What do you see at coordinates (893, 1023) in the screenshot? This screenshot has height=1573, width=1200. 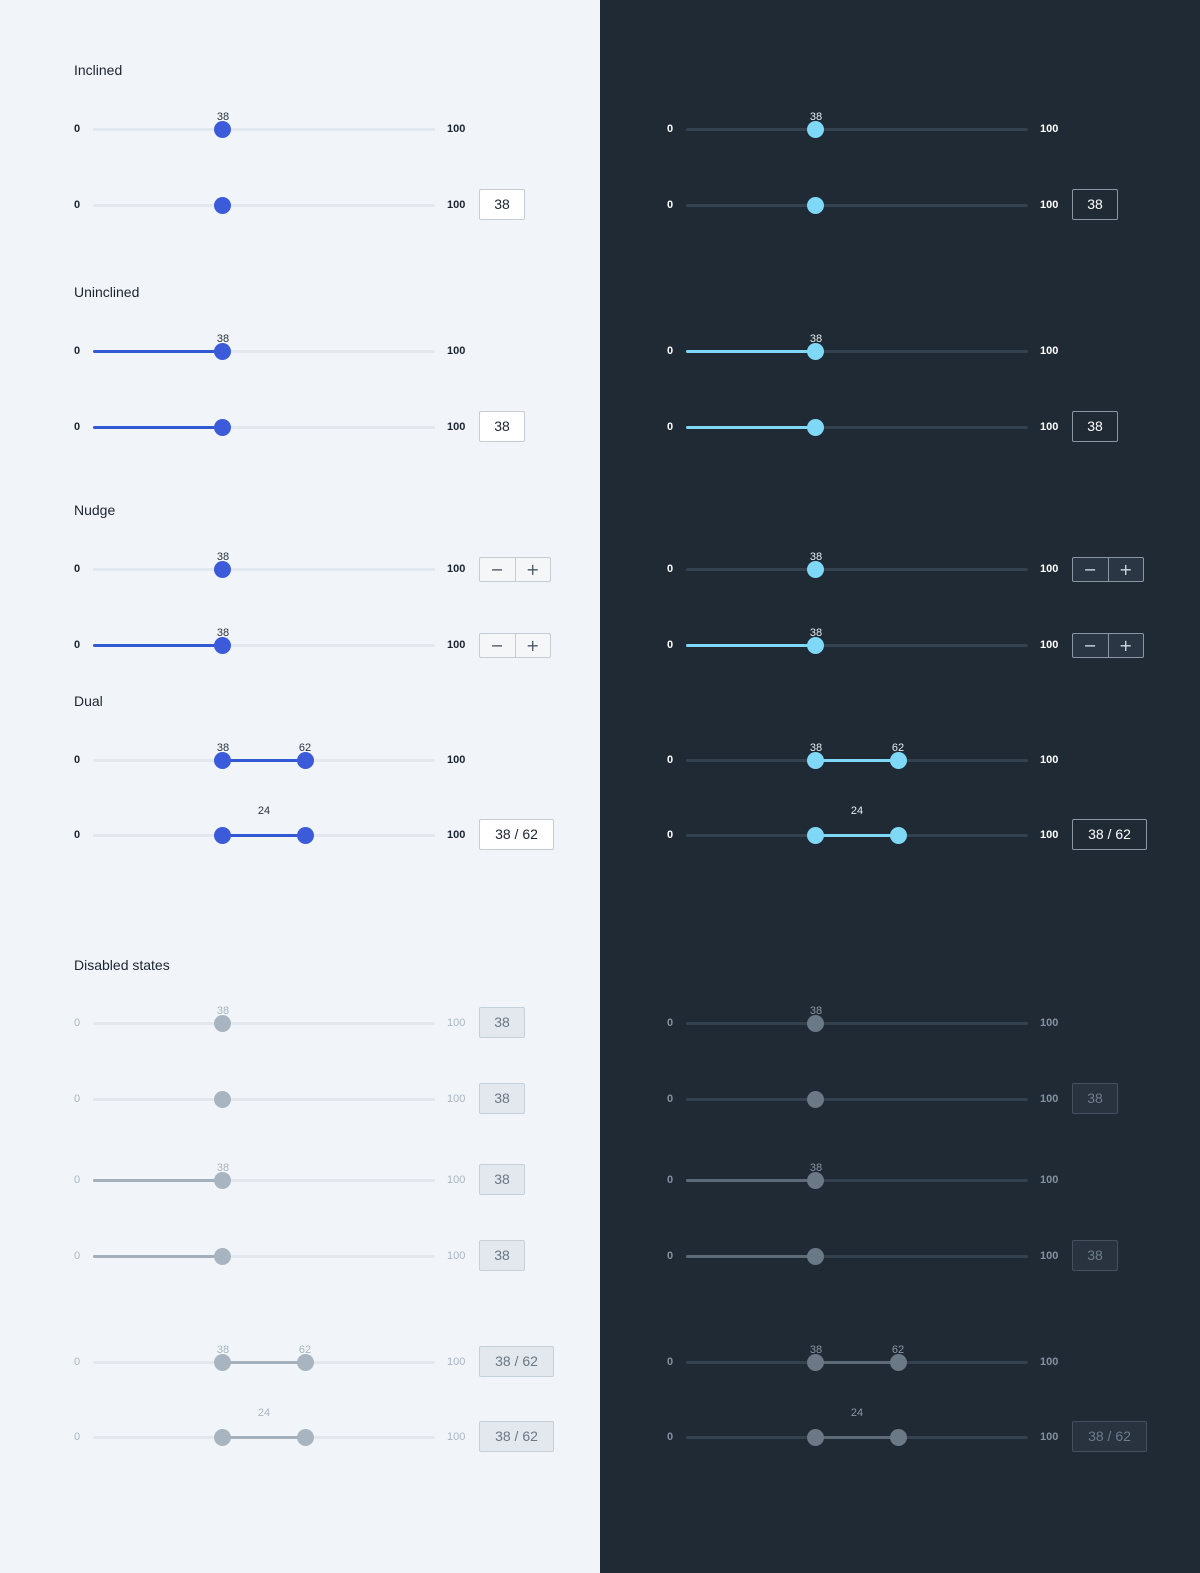 I see `slider-disabled-inclined-labeled: 0 38 100` at bounding box center [893, 1023].